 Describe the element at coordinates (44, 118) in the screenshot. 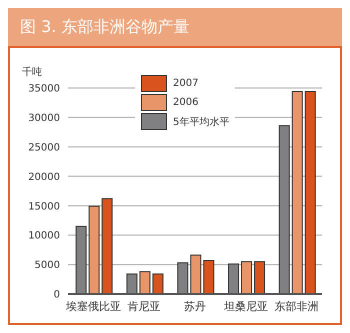

I see `y-tick-label: 30000` at that location.